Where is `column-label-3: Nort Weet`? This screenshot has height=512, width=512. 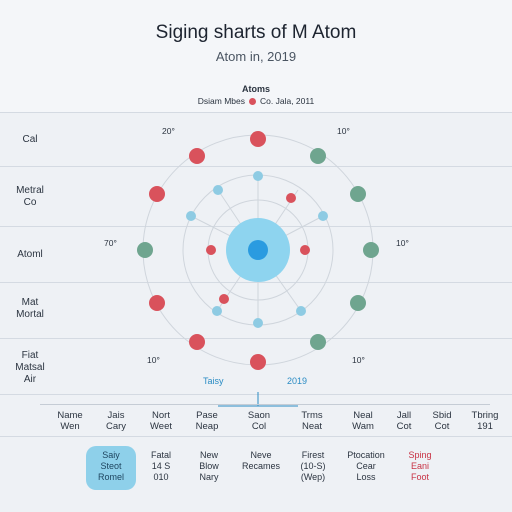 column-label-3: Nort Weet is located at coordinates (160, 421).